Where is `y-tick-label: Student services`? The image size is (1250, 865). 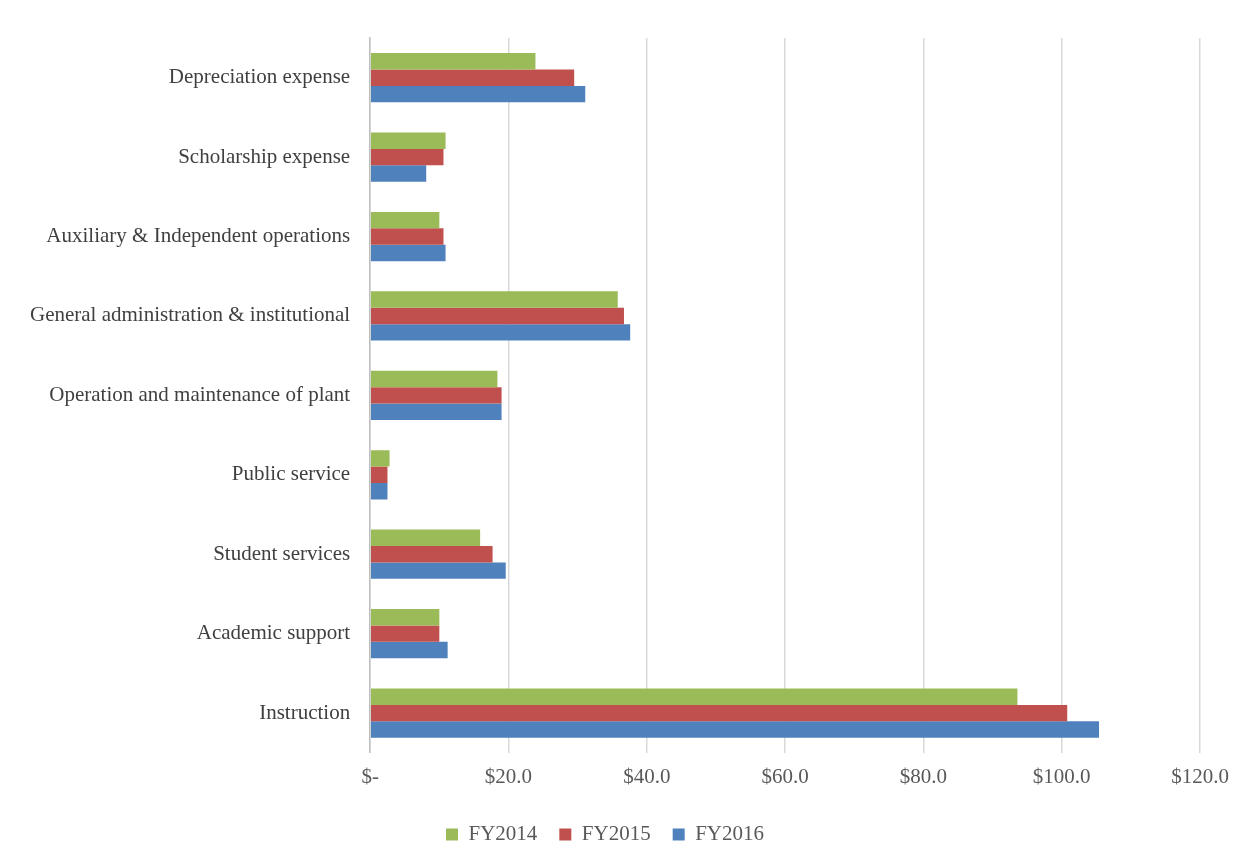 y-tick-label: Student services is located at coordinates (282, 552).